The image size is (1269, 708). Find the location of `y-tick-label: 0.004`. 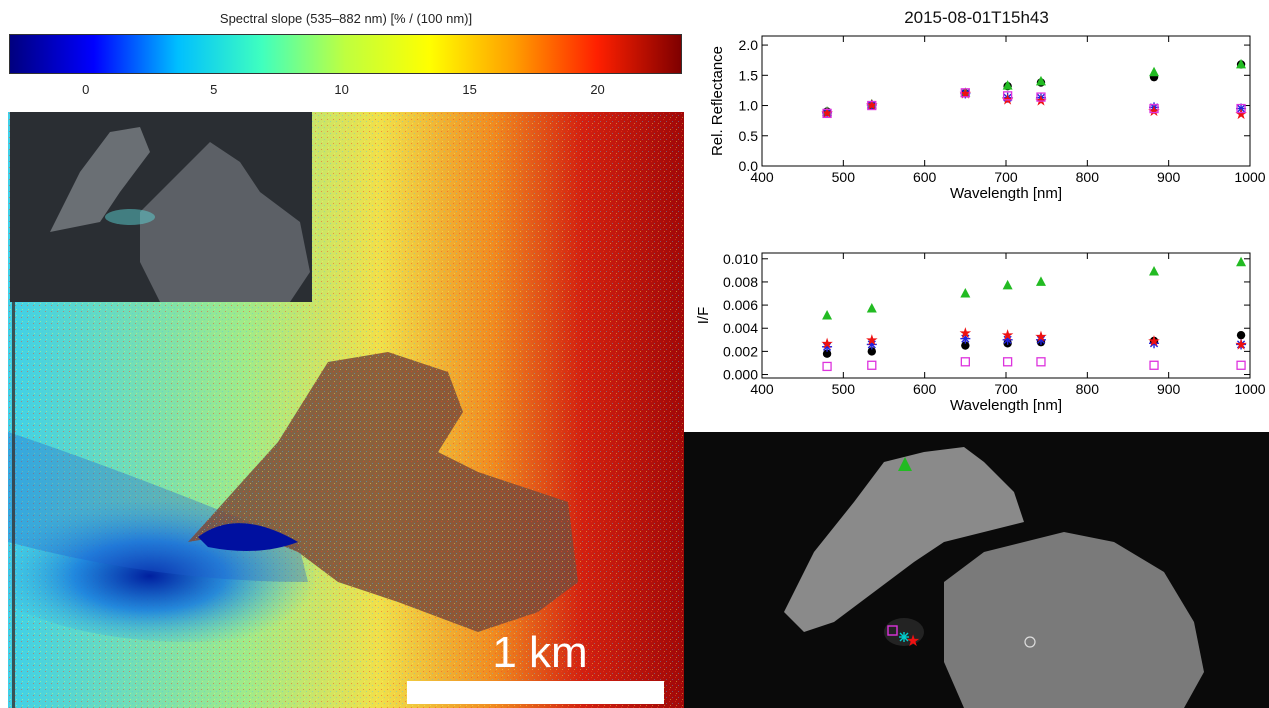

y-tick-label: 0.004 is located at coordinates (740, 328).